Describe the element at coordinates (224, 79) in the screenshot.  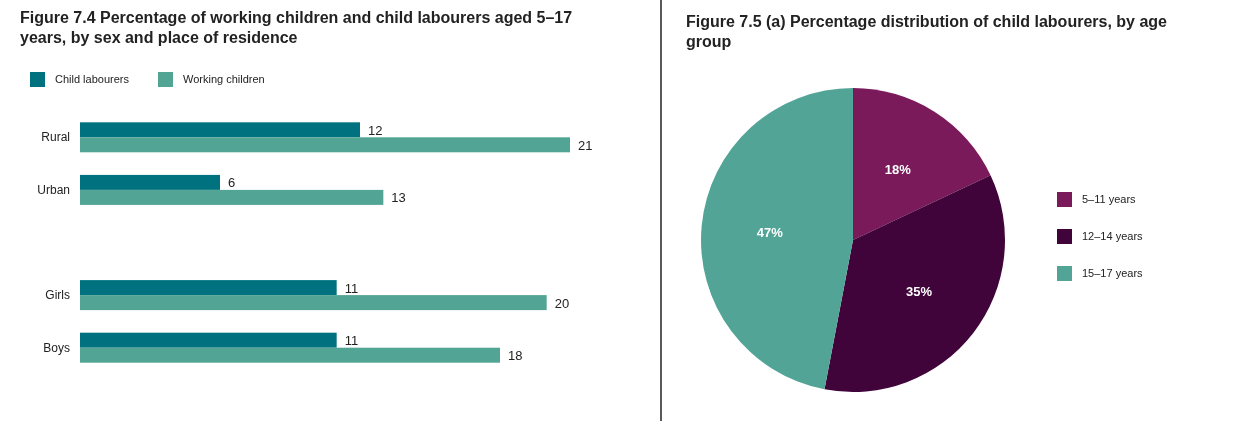
I see `legend-label: Working children` at that location.